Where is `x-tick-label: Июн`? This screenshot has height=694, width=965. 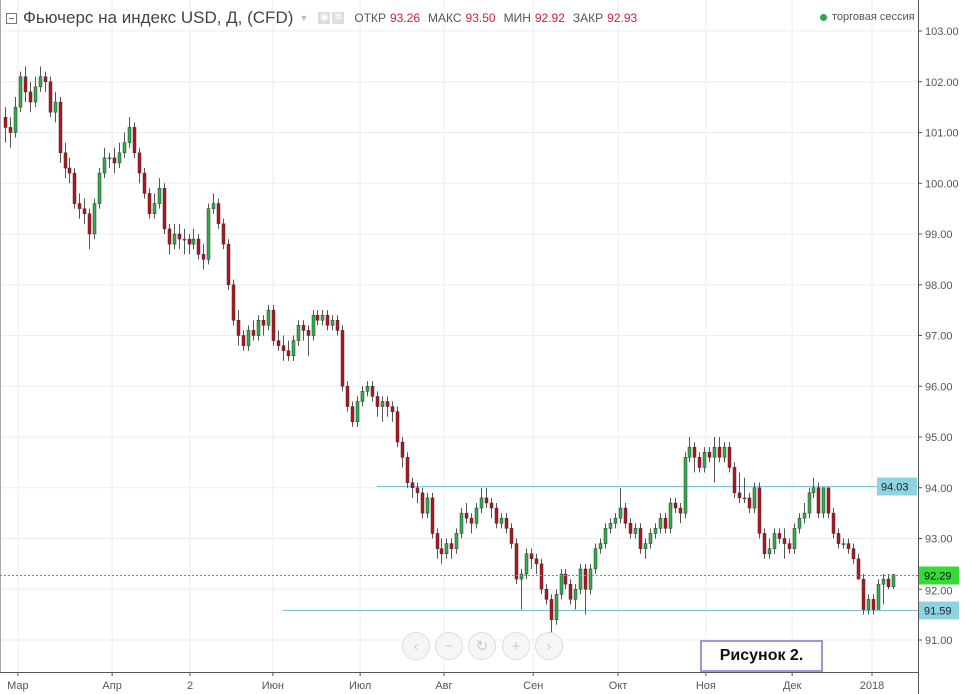
x-tick-label: Июн is located at coordinates (273, 686).